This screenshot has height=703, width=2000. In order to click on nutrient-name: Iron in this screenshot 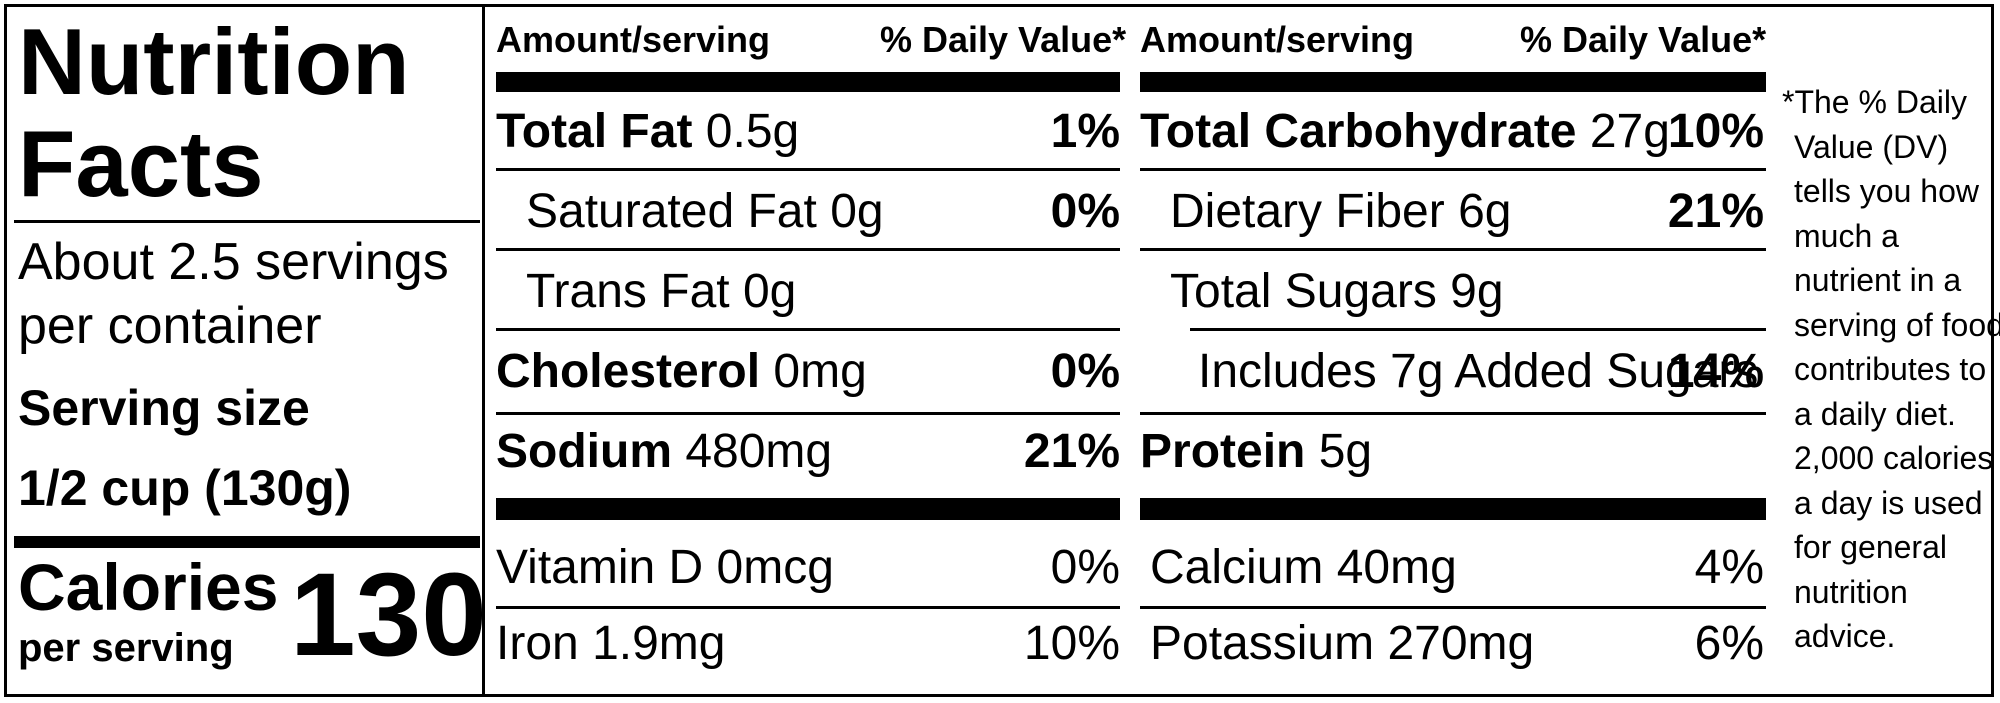, I will do `click(537, 643)`.